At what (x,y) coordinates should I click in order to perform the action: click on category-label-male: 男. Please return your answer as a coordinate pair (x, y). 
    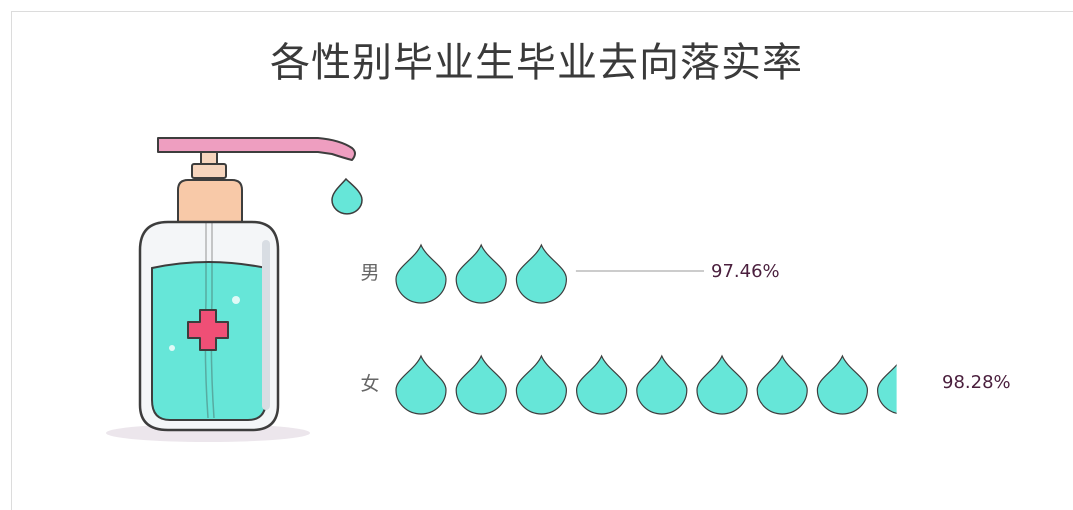
    Looking at the image, I should click on (369, 273).